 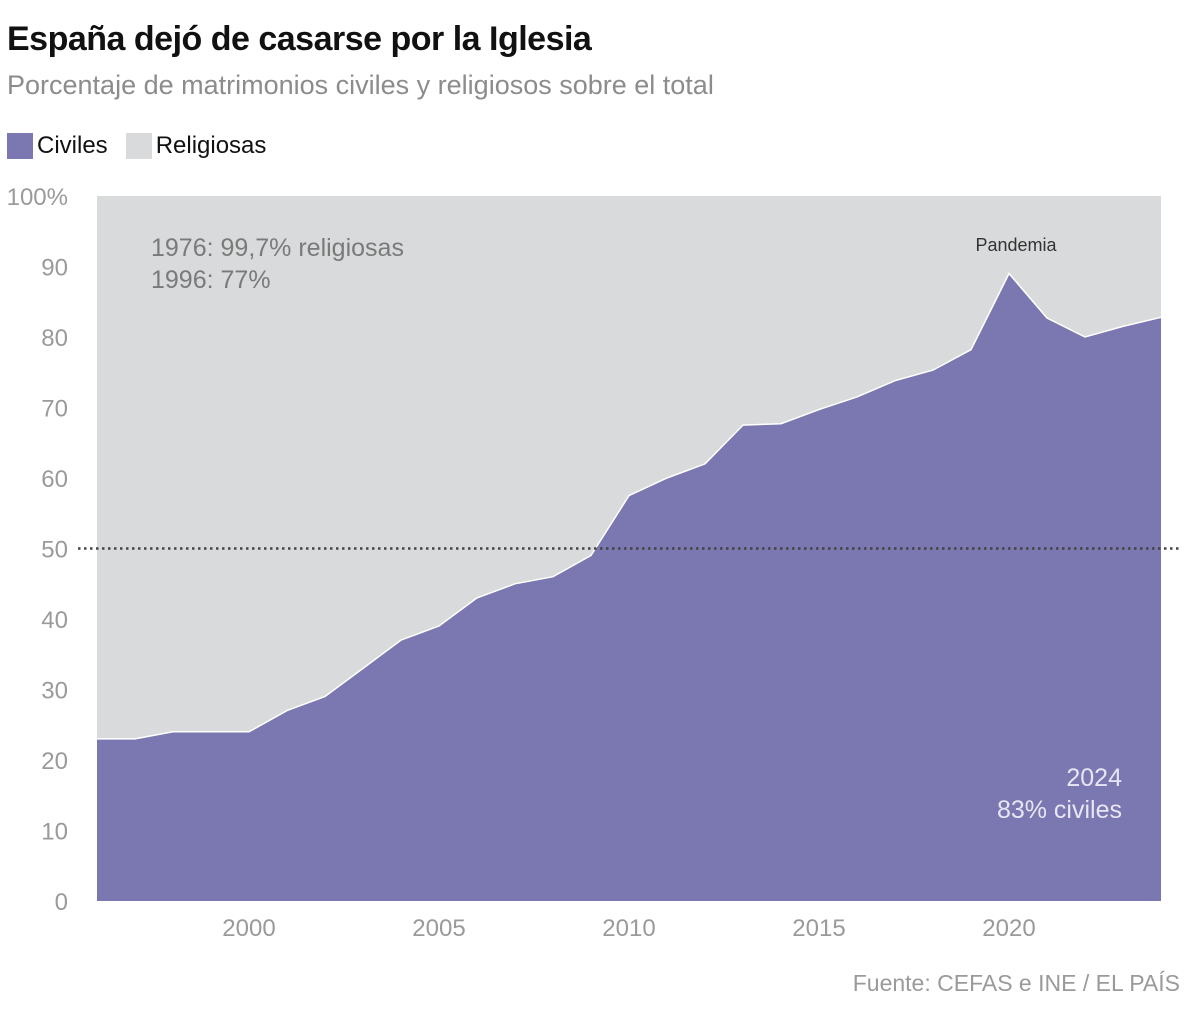 What do you see at coordinates (54, 620) in the screenshot?
I see `y-tick-label: 40` at bounding box center [54, 620].